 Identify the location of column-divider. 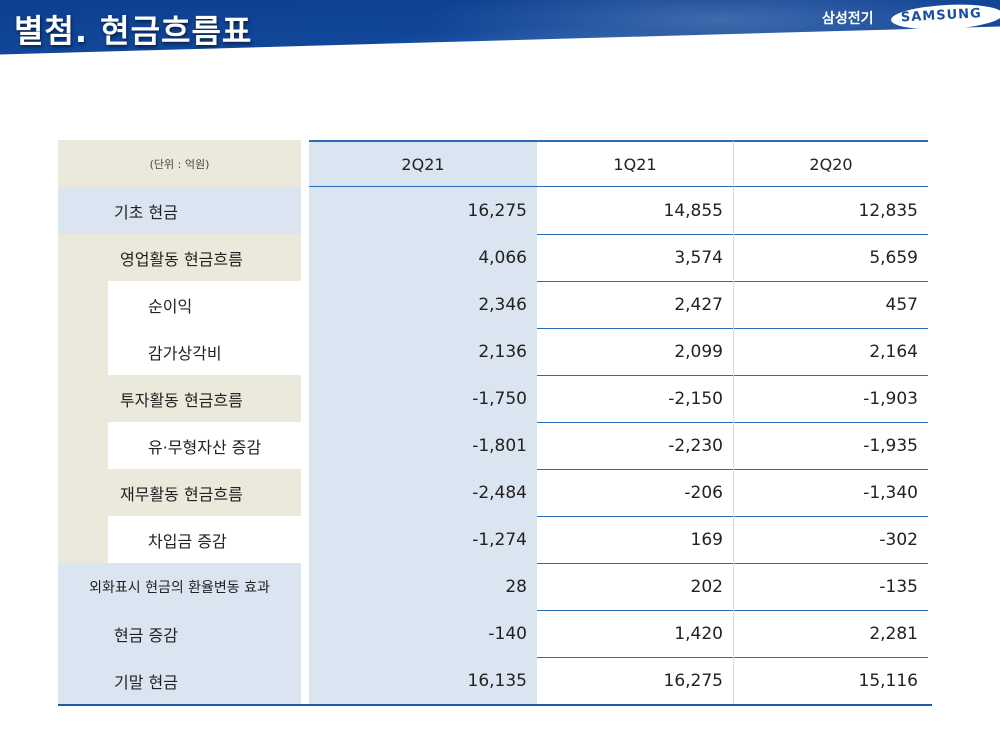
(733, 445).